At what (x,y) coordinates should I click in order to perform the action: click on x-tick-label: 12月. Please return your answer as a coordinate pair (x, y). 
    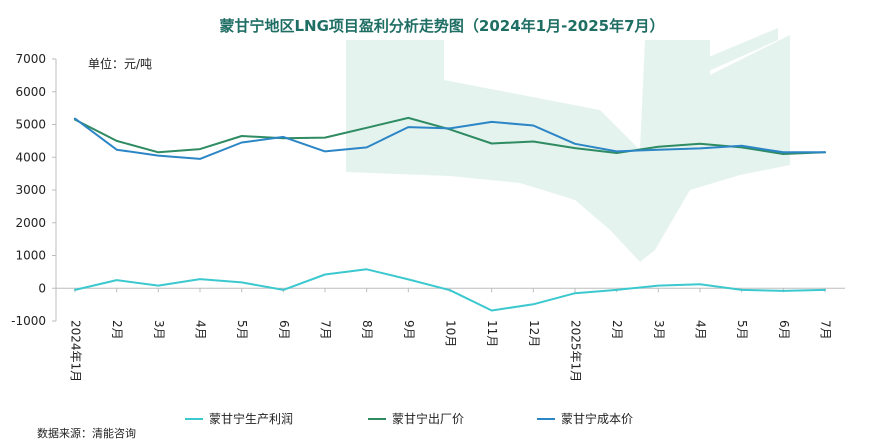
    Looking at the image, I should click on (534, 333).